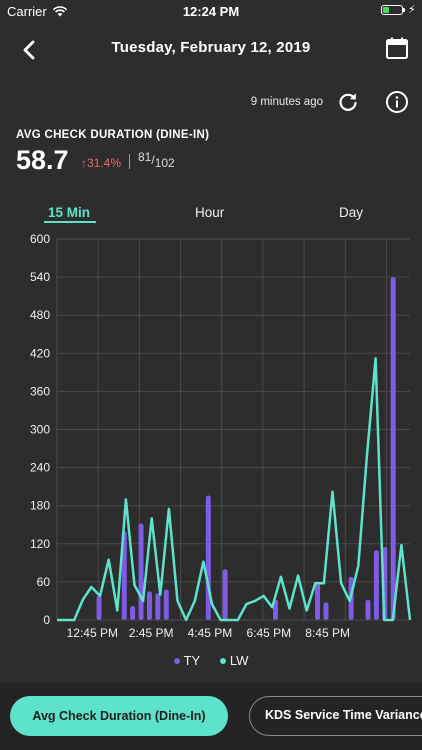  Describe the element at coordinates (113, 135) in the screenshot. I see `metric-title: AVG CHECK DURATION (DINE-IN)` at that location.